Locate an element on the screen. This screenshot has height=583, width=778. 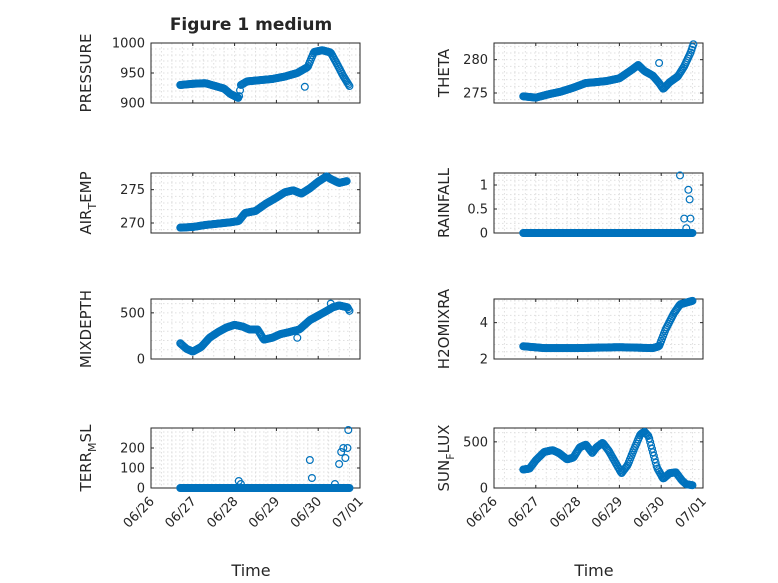
y-axis-label: THETA is located at coordinates (444, 73).